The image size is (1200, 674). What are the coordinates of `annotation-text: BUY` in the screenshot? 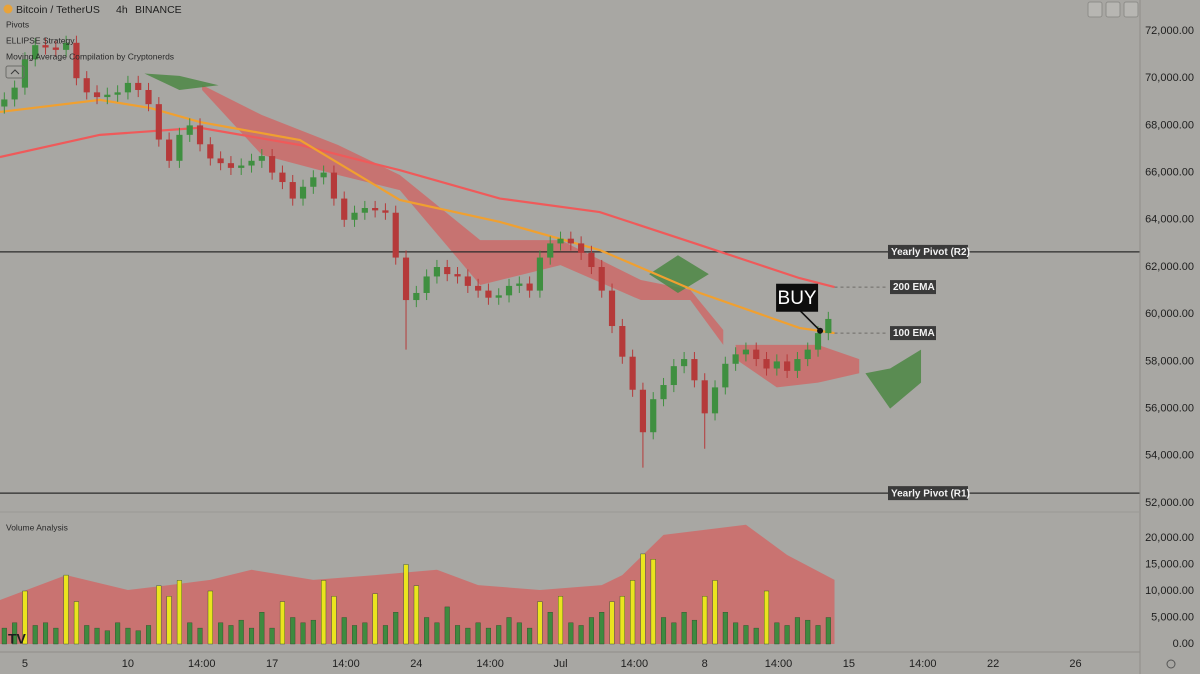 It's located at (797, 298).